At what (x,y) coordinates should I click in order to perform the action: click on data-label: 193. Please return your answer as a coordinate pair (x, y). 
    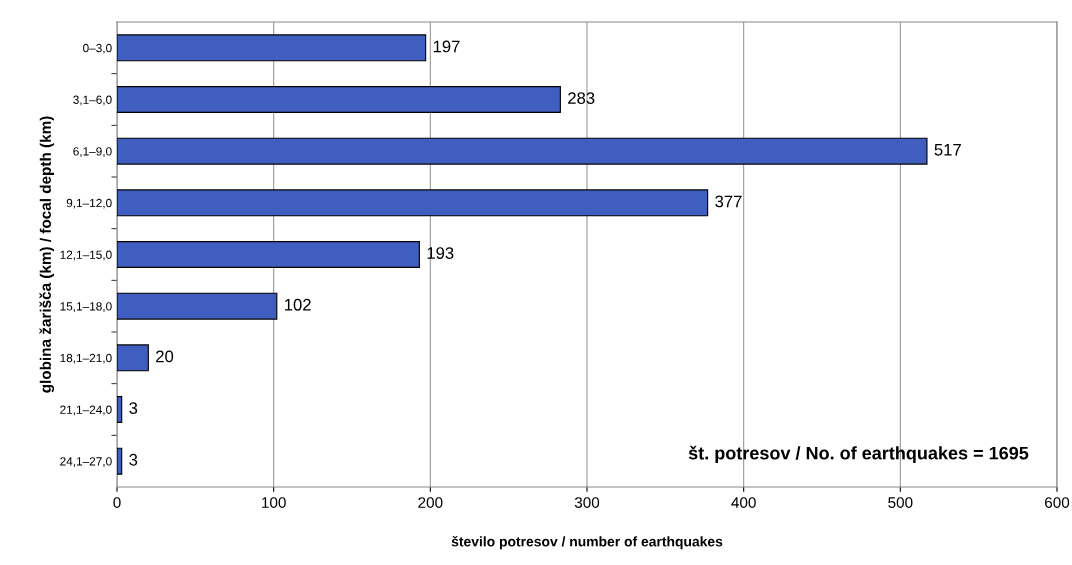
    Looking at the image, I should click on (440, 253).